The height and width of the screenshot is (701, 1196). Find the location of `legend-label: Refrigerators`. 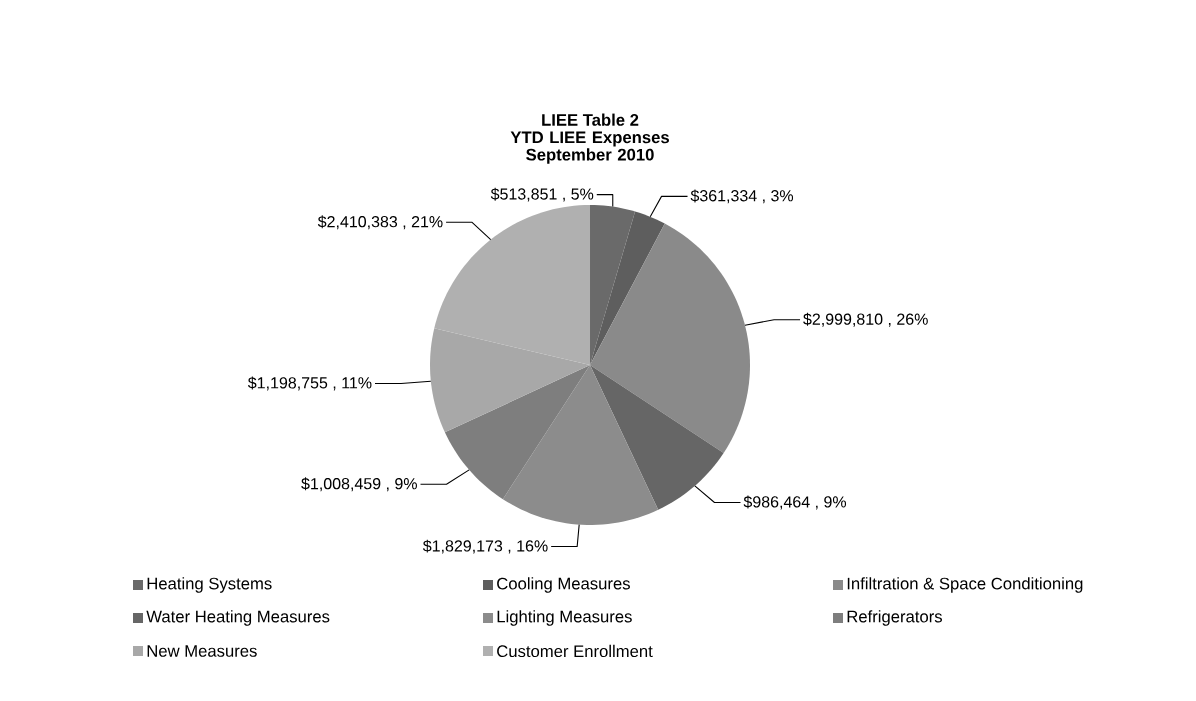

legend-label: Refrigerators is located at coordinates (894, 618).